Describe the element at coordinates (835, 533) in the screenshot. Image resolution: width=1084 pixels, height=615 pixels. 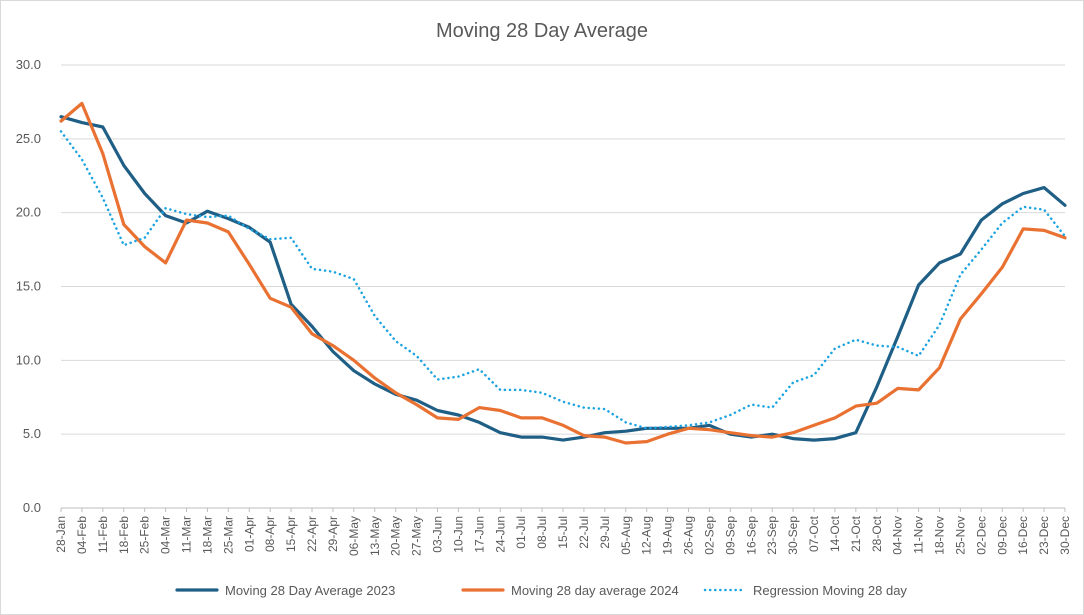
I see `x-tick-label: 14-Oct` at that location.